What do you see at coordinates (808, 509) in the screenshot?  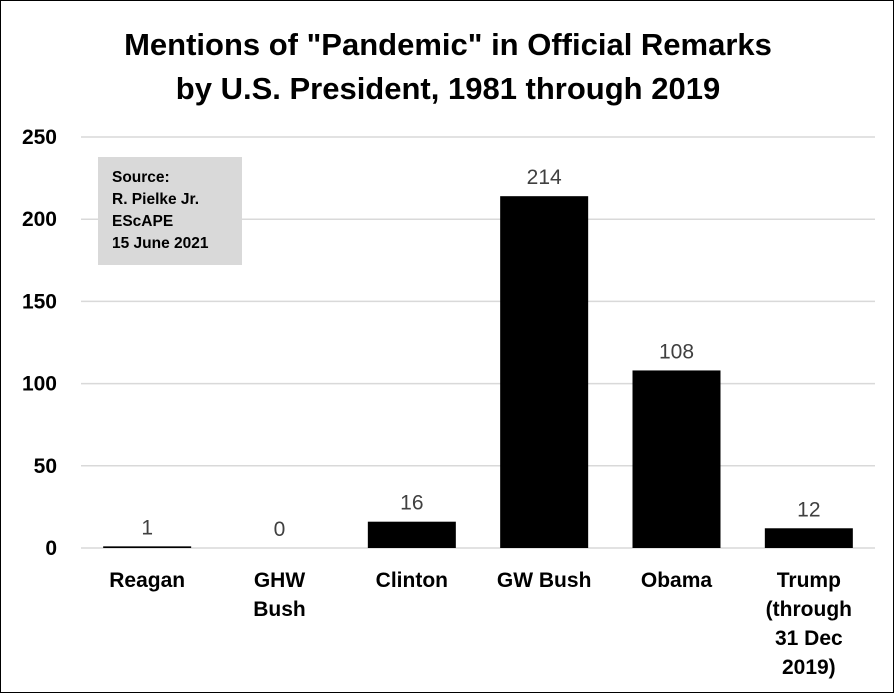 I see `data-label: 12` at bounding box center [808, 509].